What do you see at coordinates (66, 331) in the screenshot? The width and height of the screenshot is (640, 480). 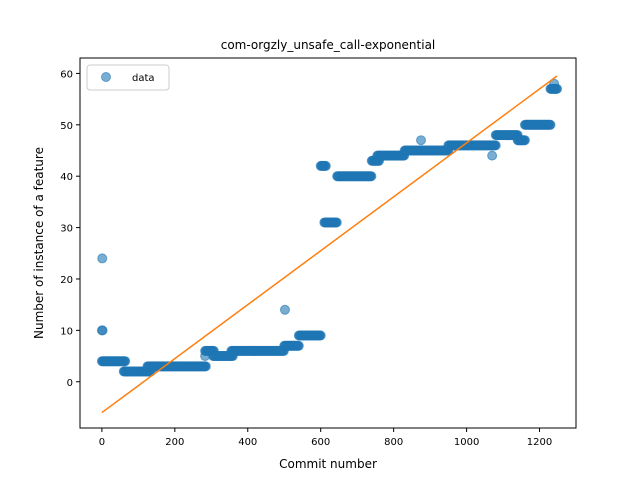 I see `y-tick-label: 10` at bounding box center [66, 331].